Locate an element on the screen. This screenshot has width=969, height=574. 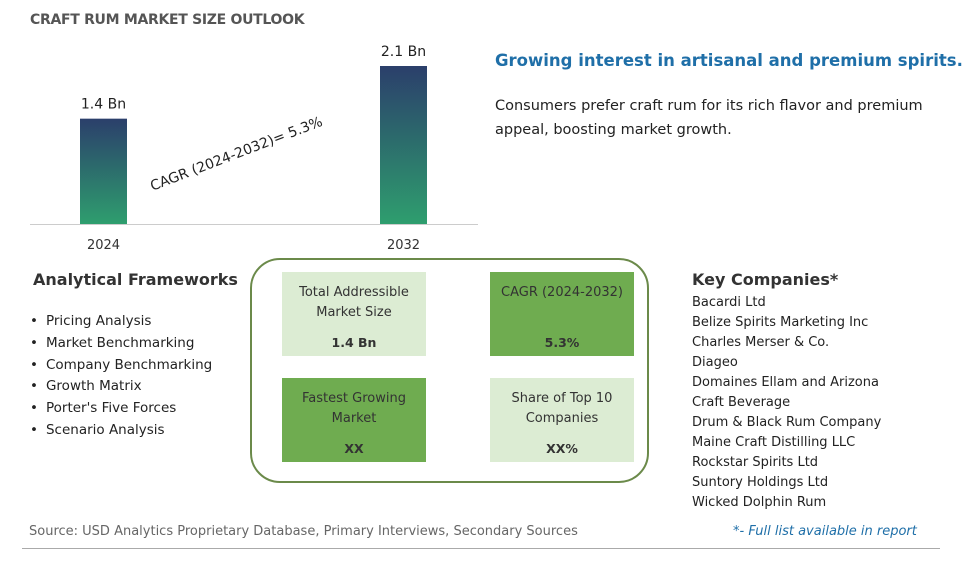
company-item: Wicked Dolphin Rum is located at coordinates (759, 502).